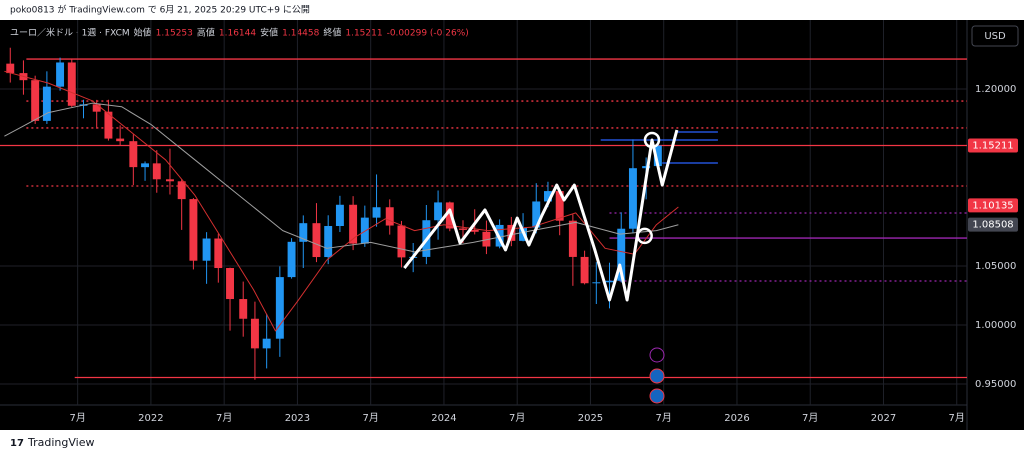  What do you see at coordinates (995, 384) in the screenshot?
I see `y-tick-label: 0.95000` at bounding box center [995, 384].